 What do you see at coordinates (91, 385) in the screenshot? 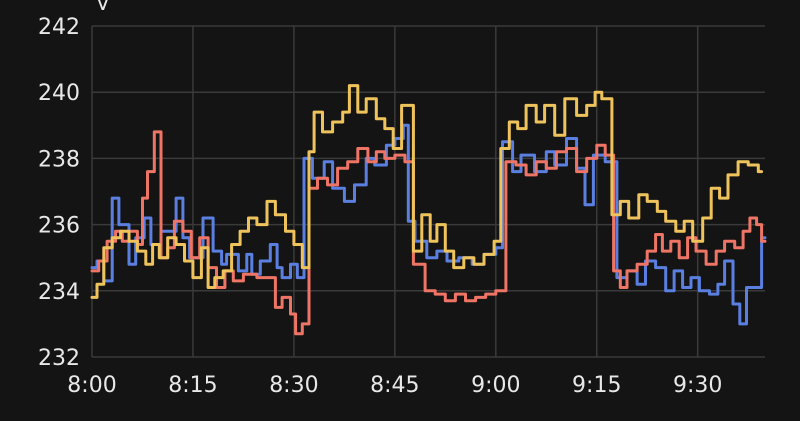
I see `x-tick-label: 8:00` at bounding box center [91, 385].